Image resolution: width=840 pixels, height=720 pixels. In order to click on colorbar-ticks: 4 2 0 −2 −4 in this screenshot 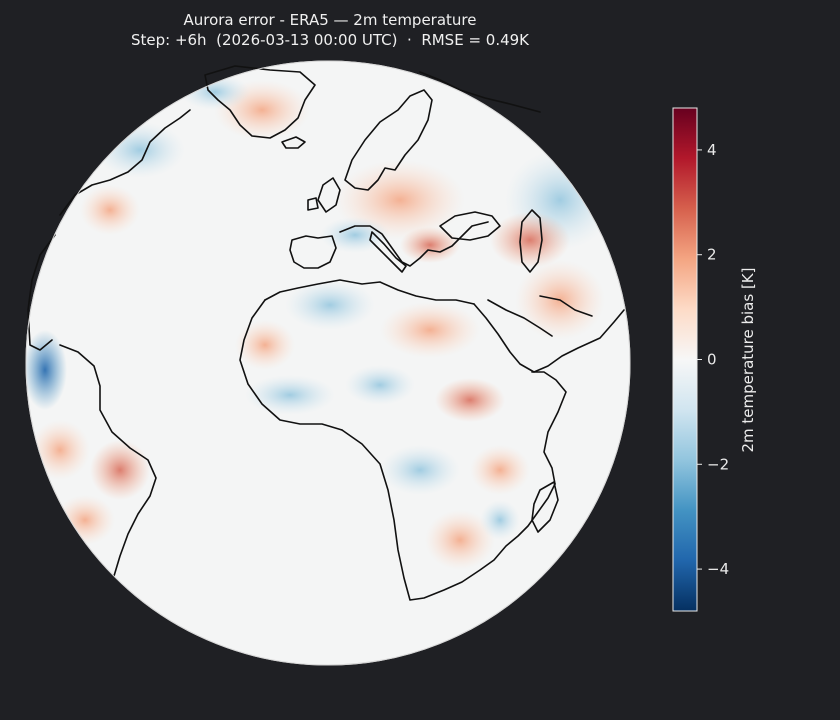, I will do `click(713, 359)`.